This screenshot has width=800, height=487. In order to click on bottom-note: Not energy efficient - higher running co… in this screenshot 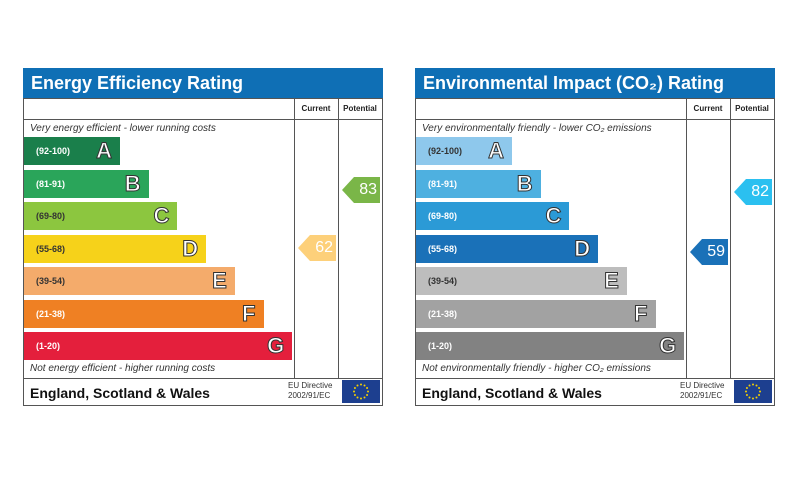, I will do `click(123, 368)`.